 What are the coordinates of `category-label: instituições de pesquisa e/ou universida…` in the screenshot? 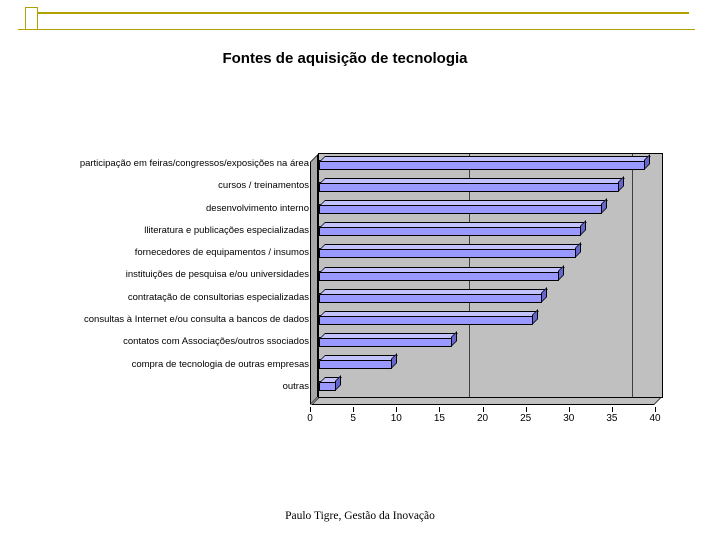 It's located at (217, 275).